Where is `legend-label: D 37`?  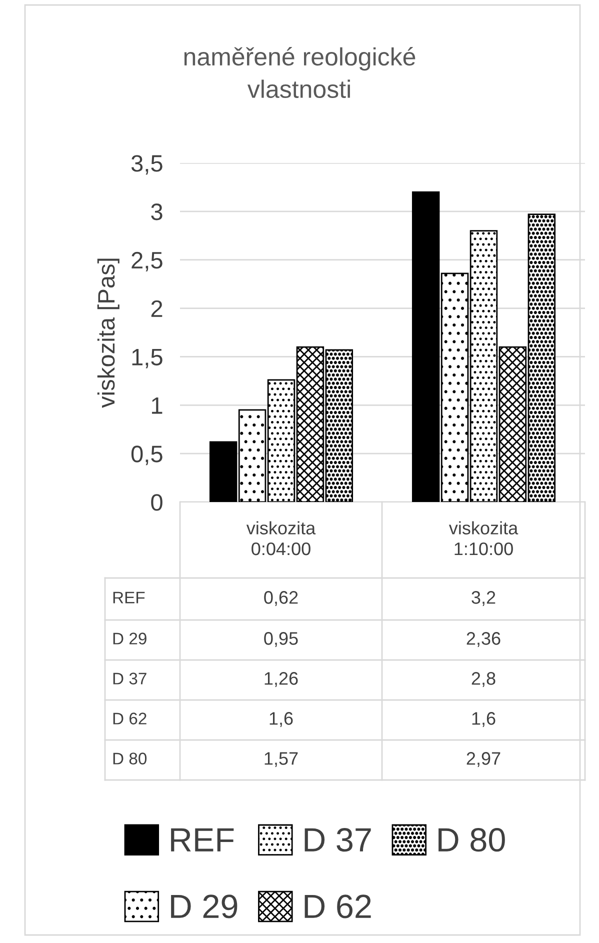
legend-label: D 37 is located at coordinates (337, 840).